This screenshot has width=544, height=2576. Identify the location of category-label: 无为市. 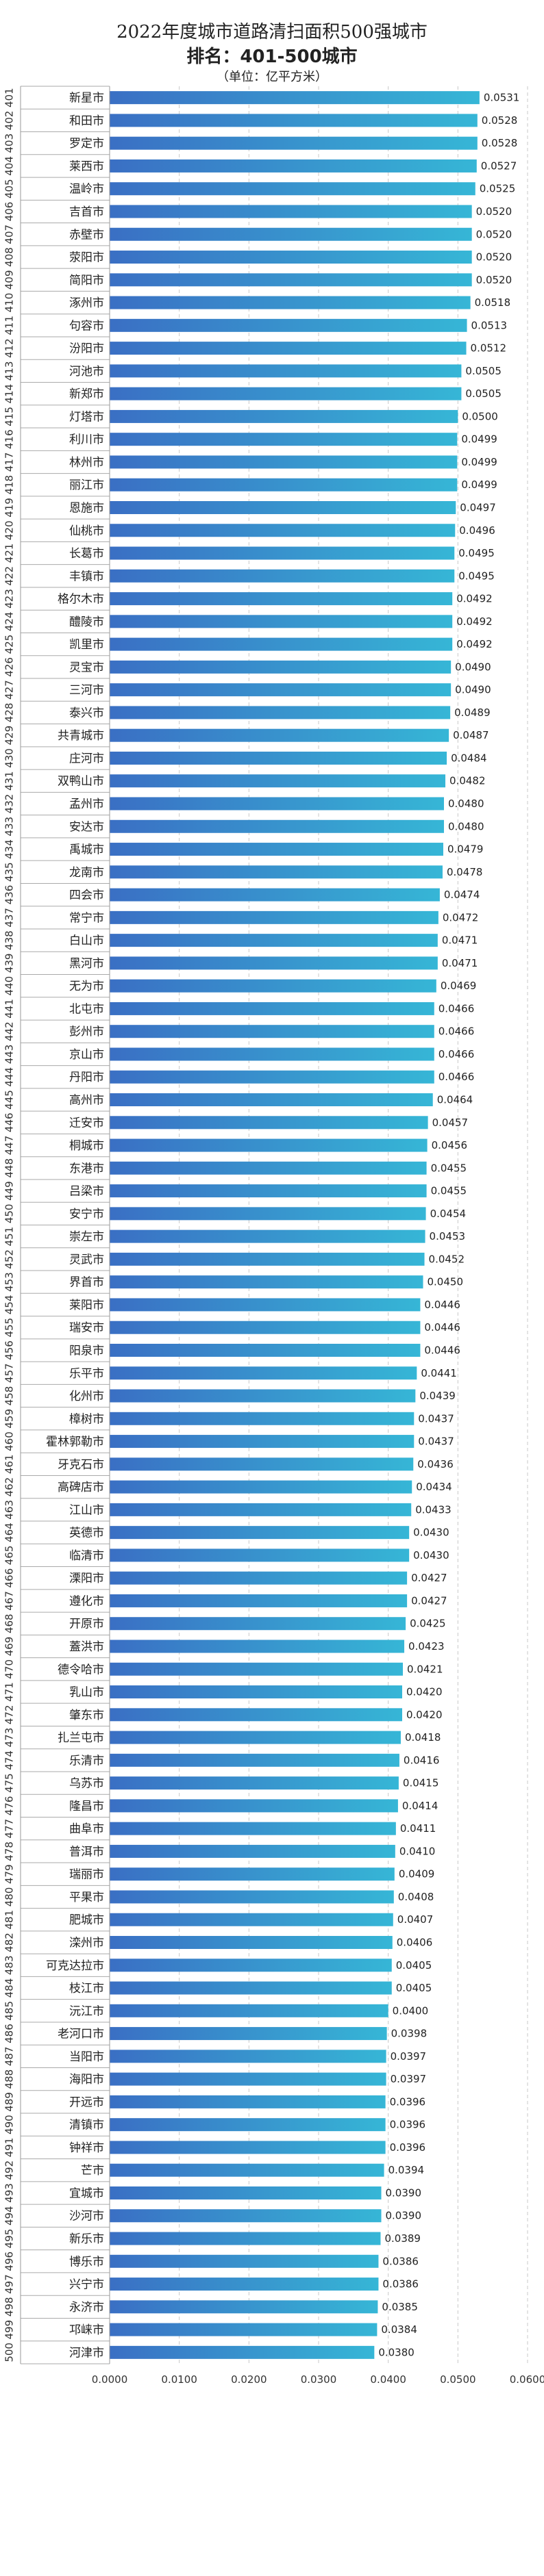
(86, 987).